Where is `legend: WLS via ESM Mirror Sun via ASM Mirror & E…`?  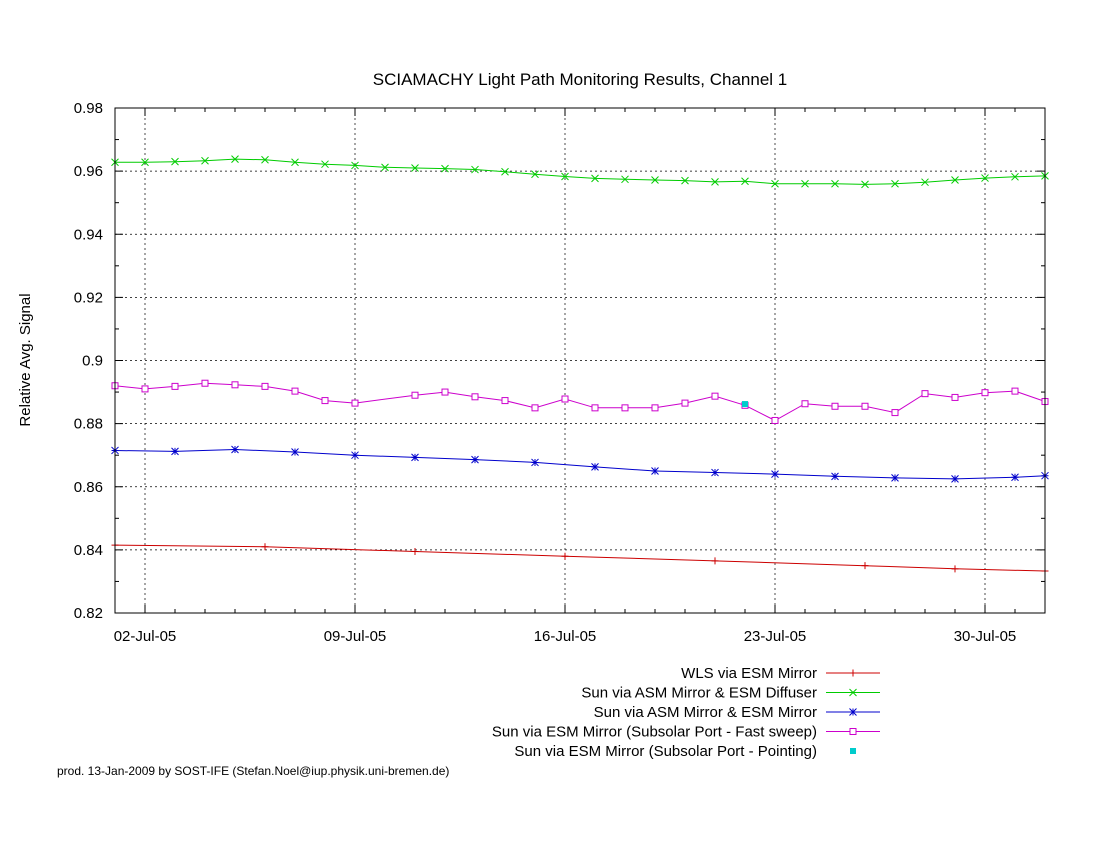 legend: WLS via ESM Mirror Sun via ASM Mirror & E… is located at coordinates (686, 712).